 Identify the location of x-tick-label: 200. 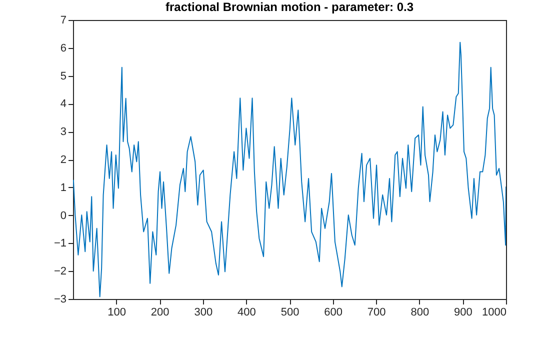
(160, 312).